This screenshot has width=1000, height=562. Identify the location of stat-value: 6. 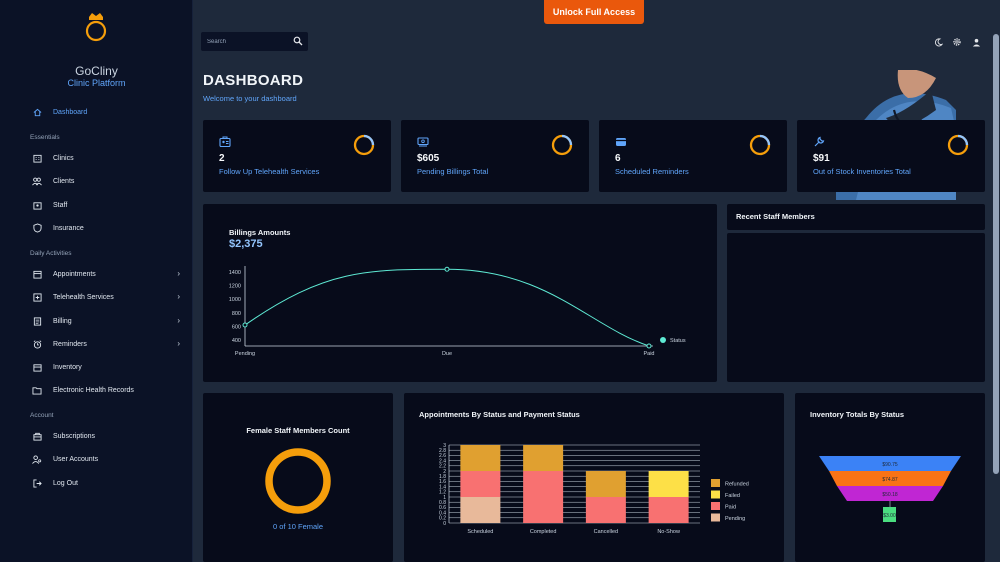
(618, 158).